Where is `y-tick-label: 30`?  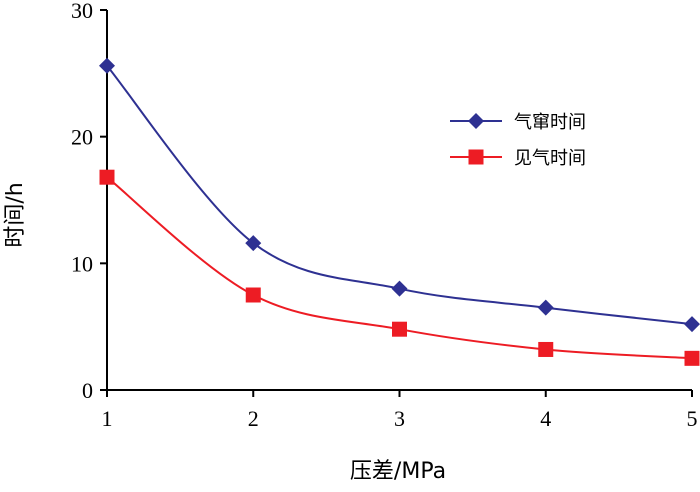 y-tick-label: 30 is located at coordinates (82, 11).